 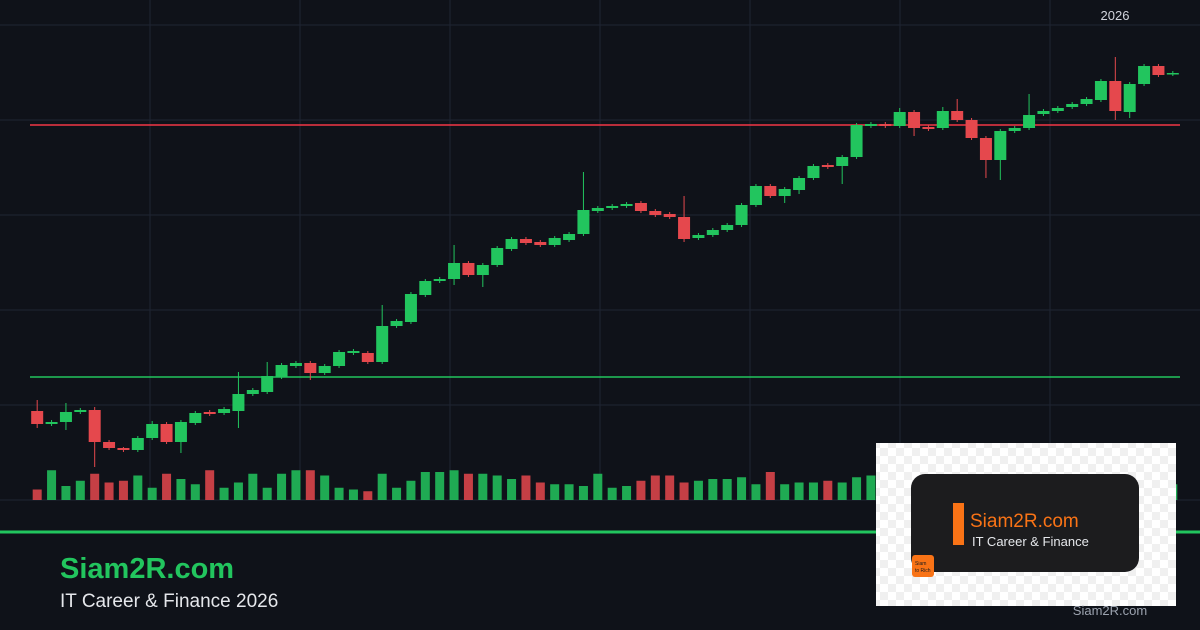 What do you see at coordinates (923, 571) in the screenshot?
I see `card-badge-text: to Rich` at bounding box center [923, 571].